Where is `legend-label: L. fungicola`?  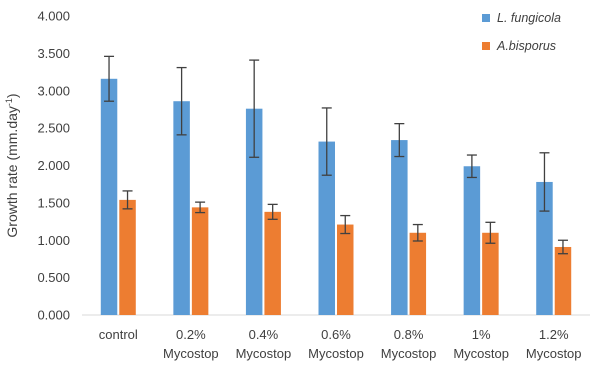 legend-label: L. fungicola is located at coordinates (529, 18).